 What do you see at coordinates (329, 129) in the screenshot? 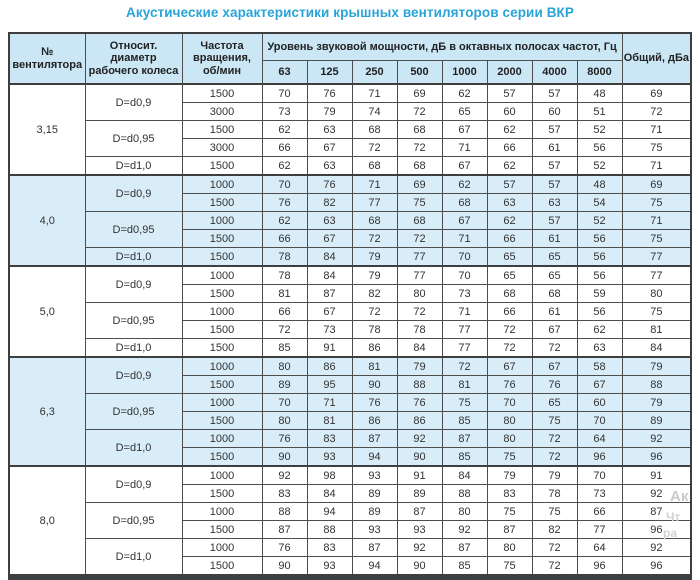
I see `sound-level-cell: 63` at bounding box center [329, 129].